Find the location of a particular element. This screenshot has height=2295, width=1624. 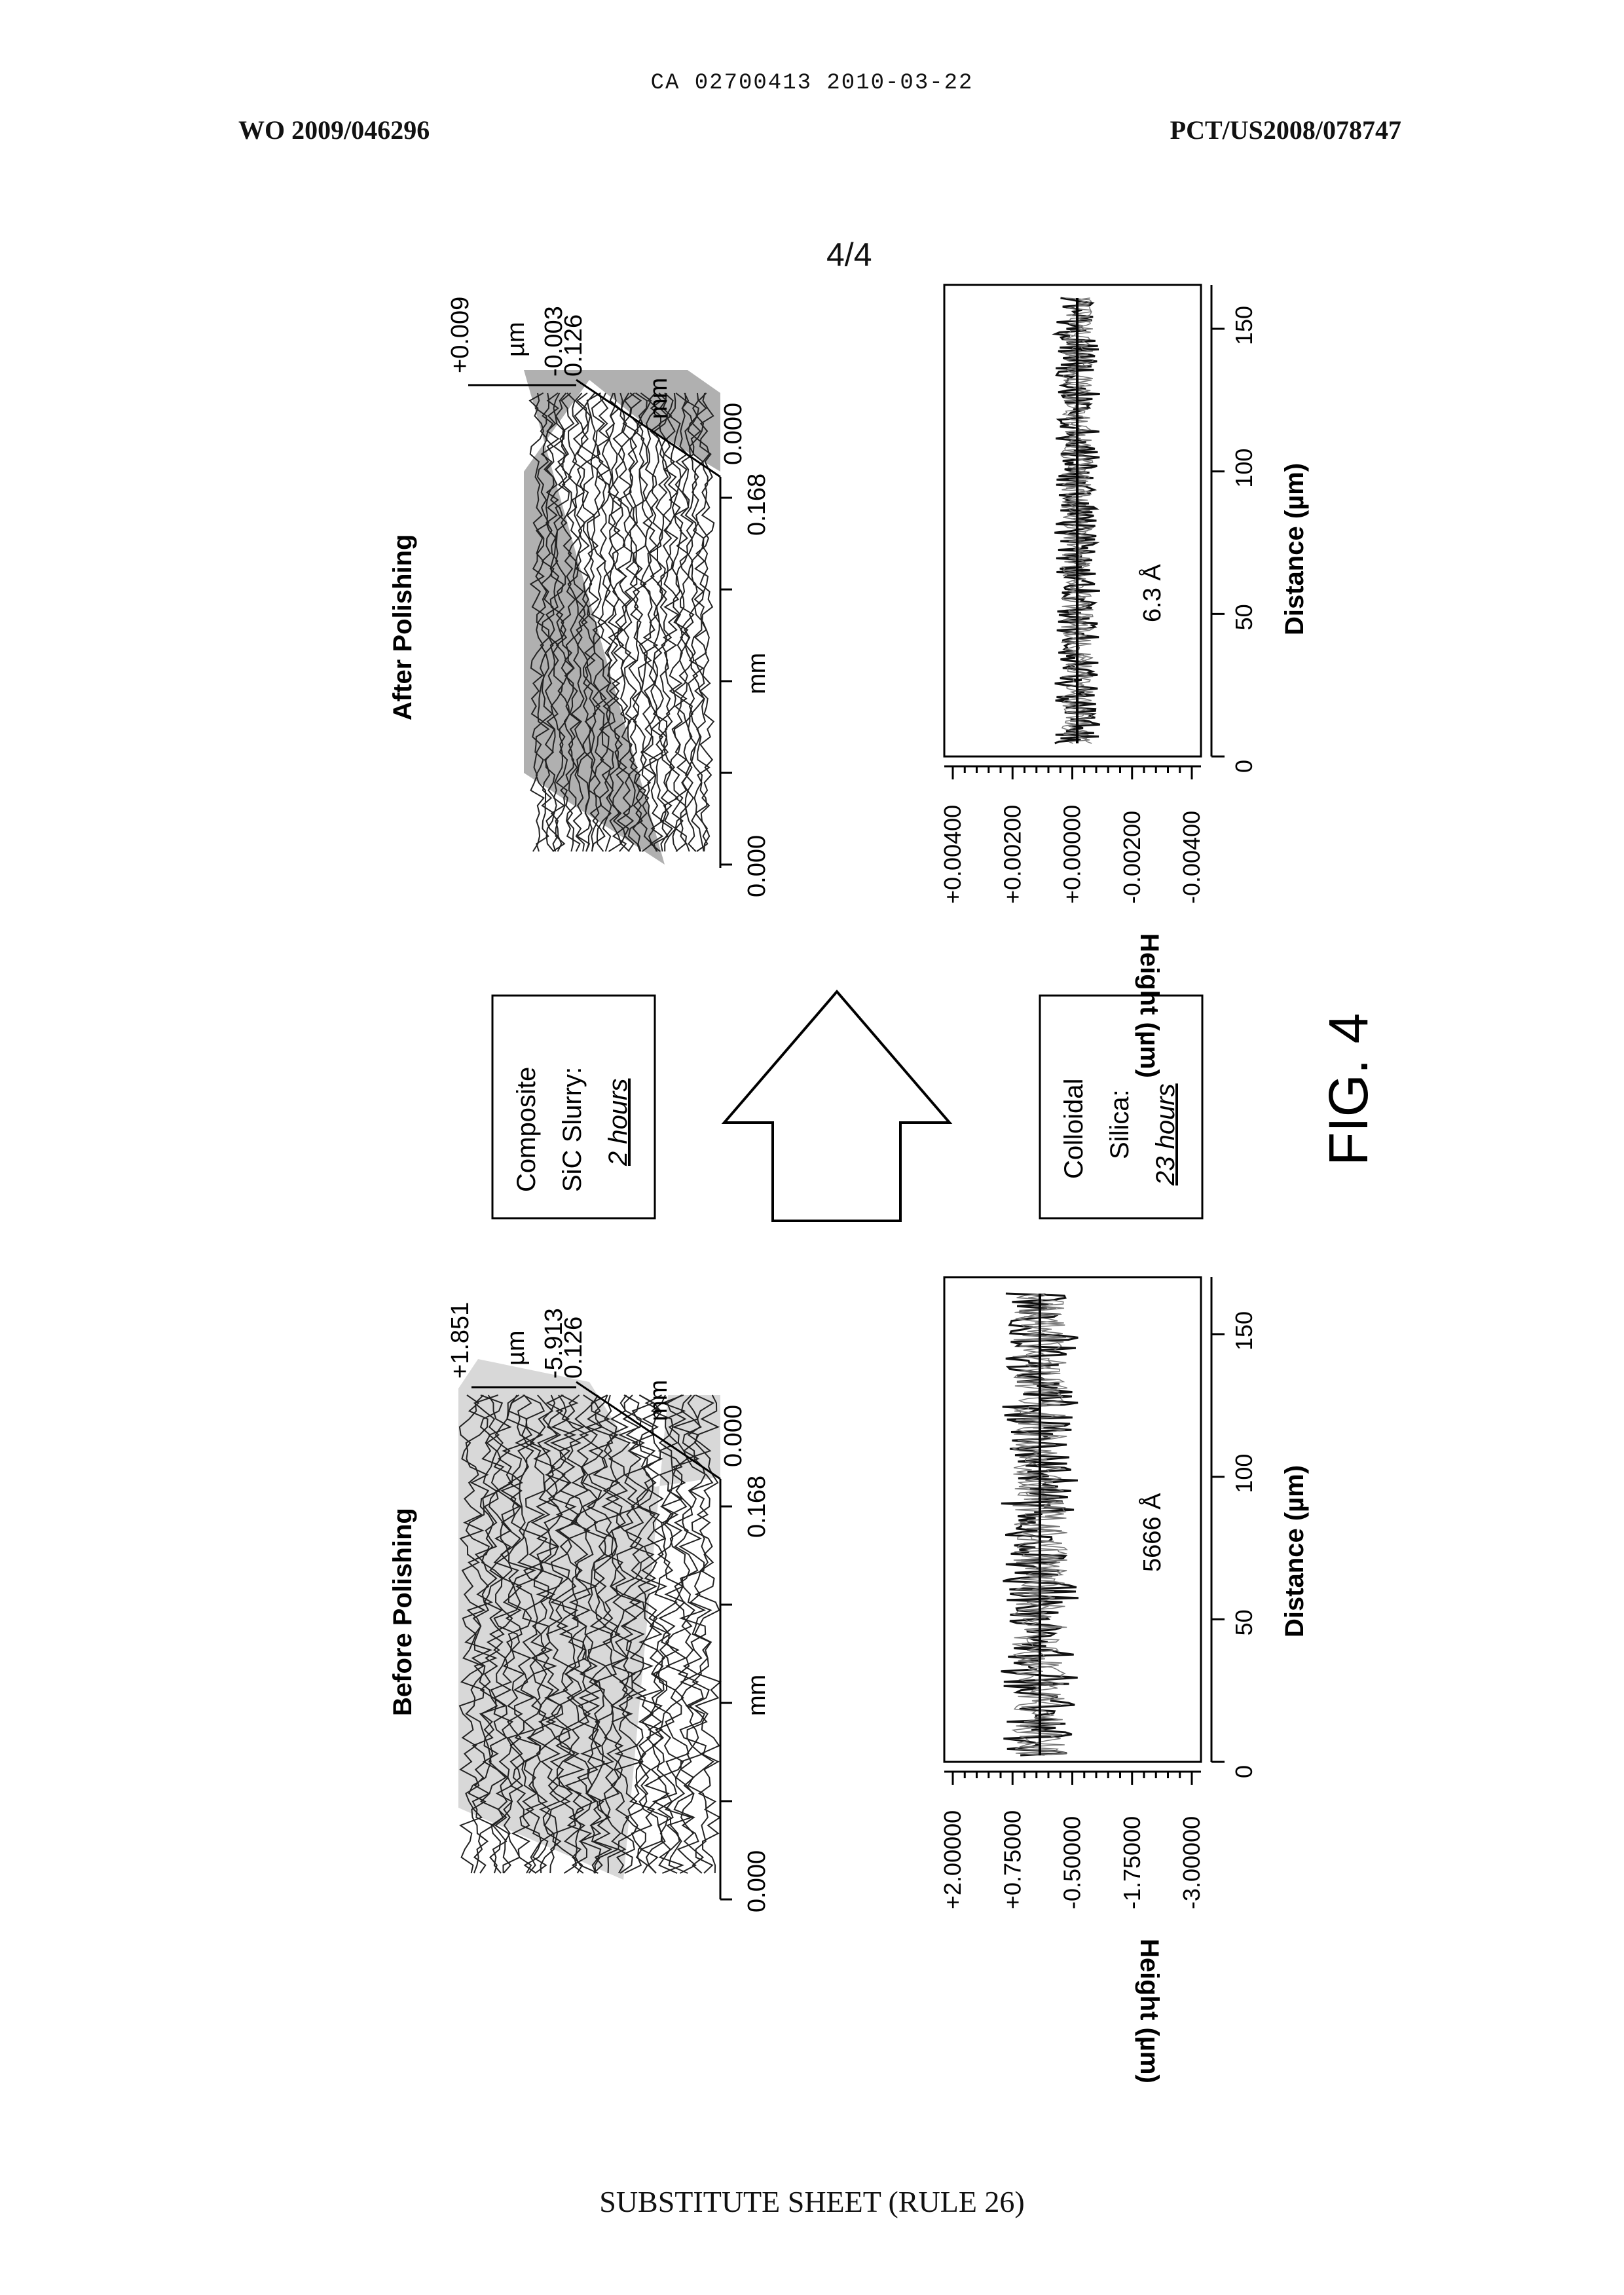

before-y-start: 0.000 is located at coordinates (733, 1436).